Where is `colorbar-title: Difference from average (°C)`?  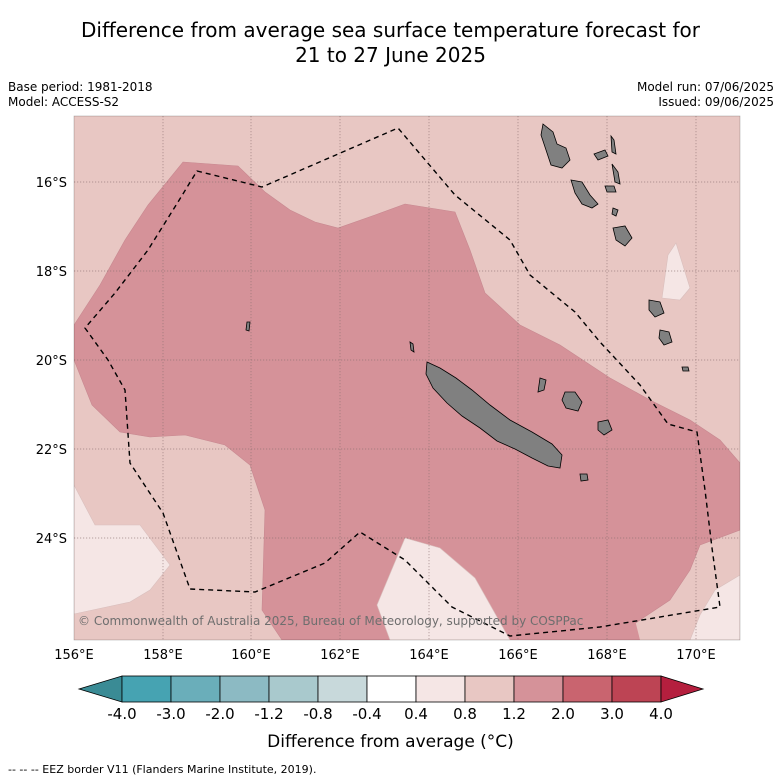
colorbar-title: Difference from average (°C) is located at coordinates (390, 742).